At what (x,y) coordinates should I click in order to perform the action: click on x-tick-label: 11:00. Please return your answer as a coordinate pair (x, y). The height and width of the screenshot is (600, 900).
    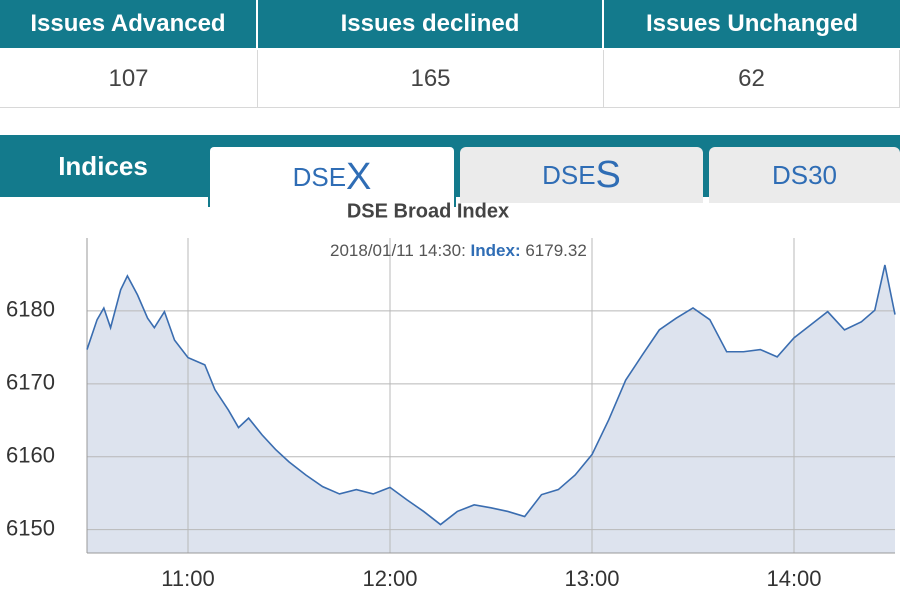
    Looking at the image, I should click on (187, 578).